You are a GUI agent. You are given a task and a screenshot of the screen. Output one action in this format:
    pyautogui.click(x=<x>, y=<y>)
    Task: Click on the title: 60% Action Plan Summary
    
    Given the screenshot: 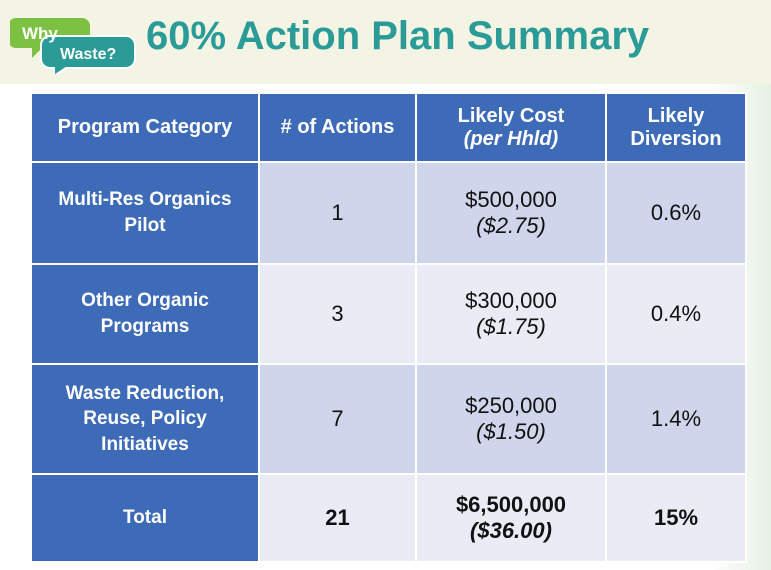 What is the action you would take?
    pyautogui.click(x=398, y=36)
    